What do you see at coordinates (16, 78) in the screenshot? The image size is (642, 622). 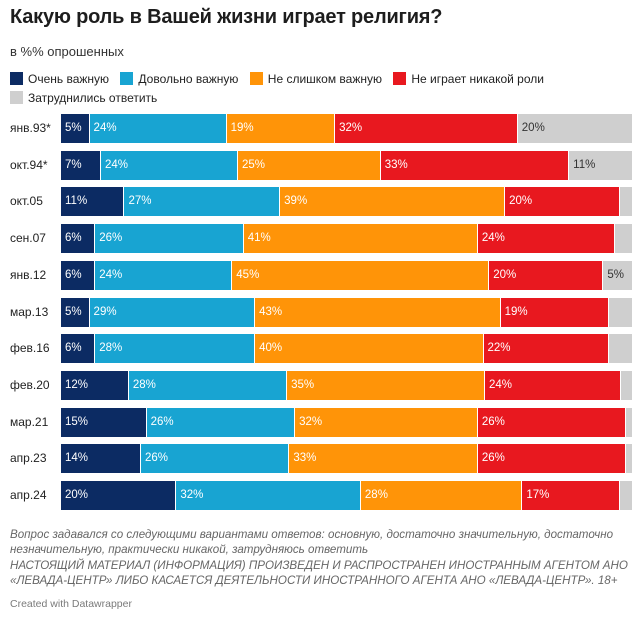 I see `legend-swatch-very-important` at bounding box center [16, 78].